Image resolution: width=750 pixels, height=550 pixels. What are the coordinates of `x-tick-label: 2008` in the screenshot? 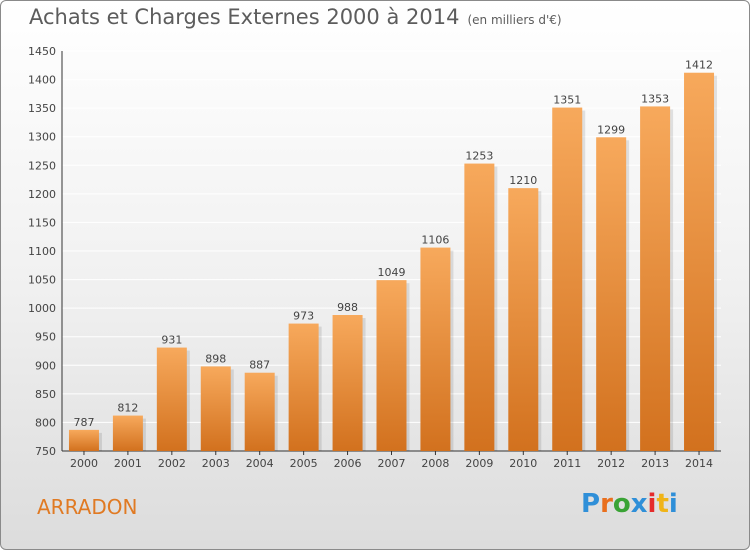 It's located at (435, 463).